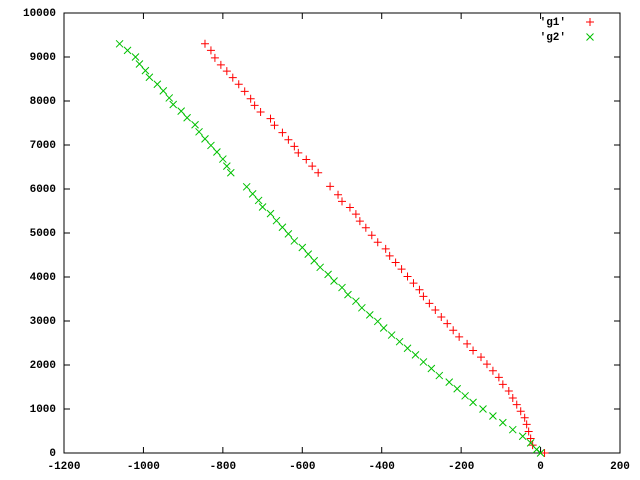 Image resolution: width=640 pixels, height=480 pixels. What do you see at coordinates (39, 14) in the screenshot?
I see `y-tick-label: 10000` at bounding box center [39, 14].